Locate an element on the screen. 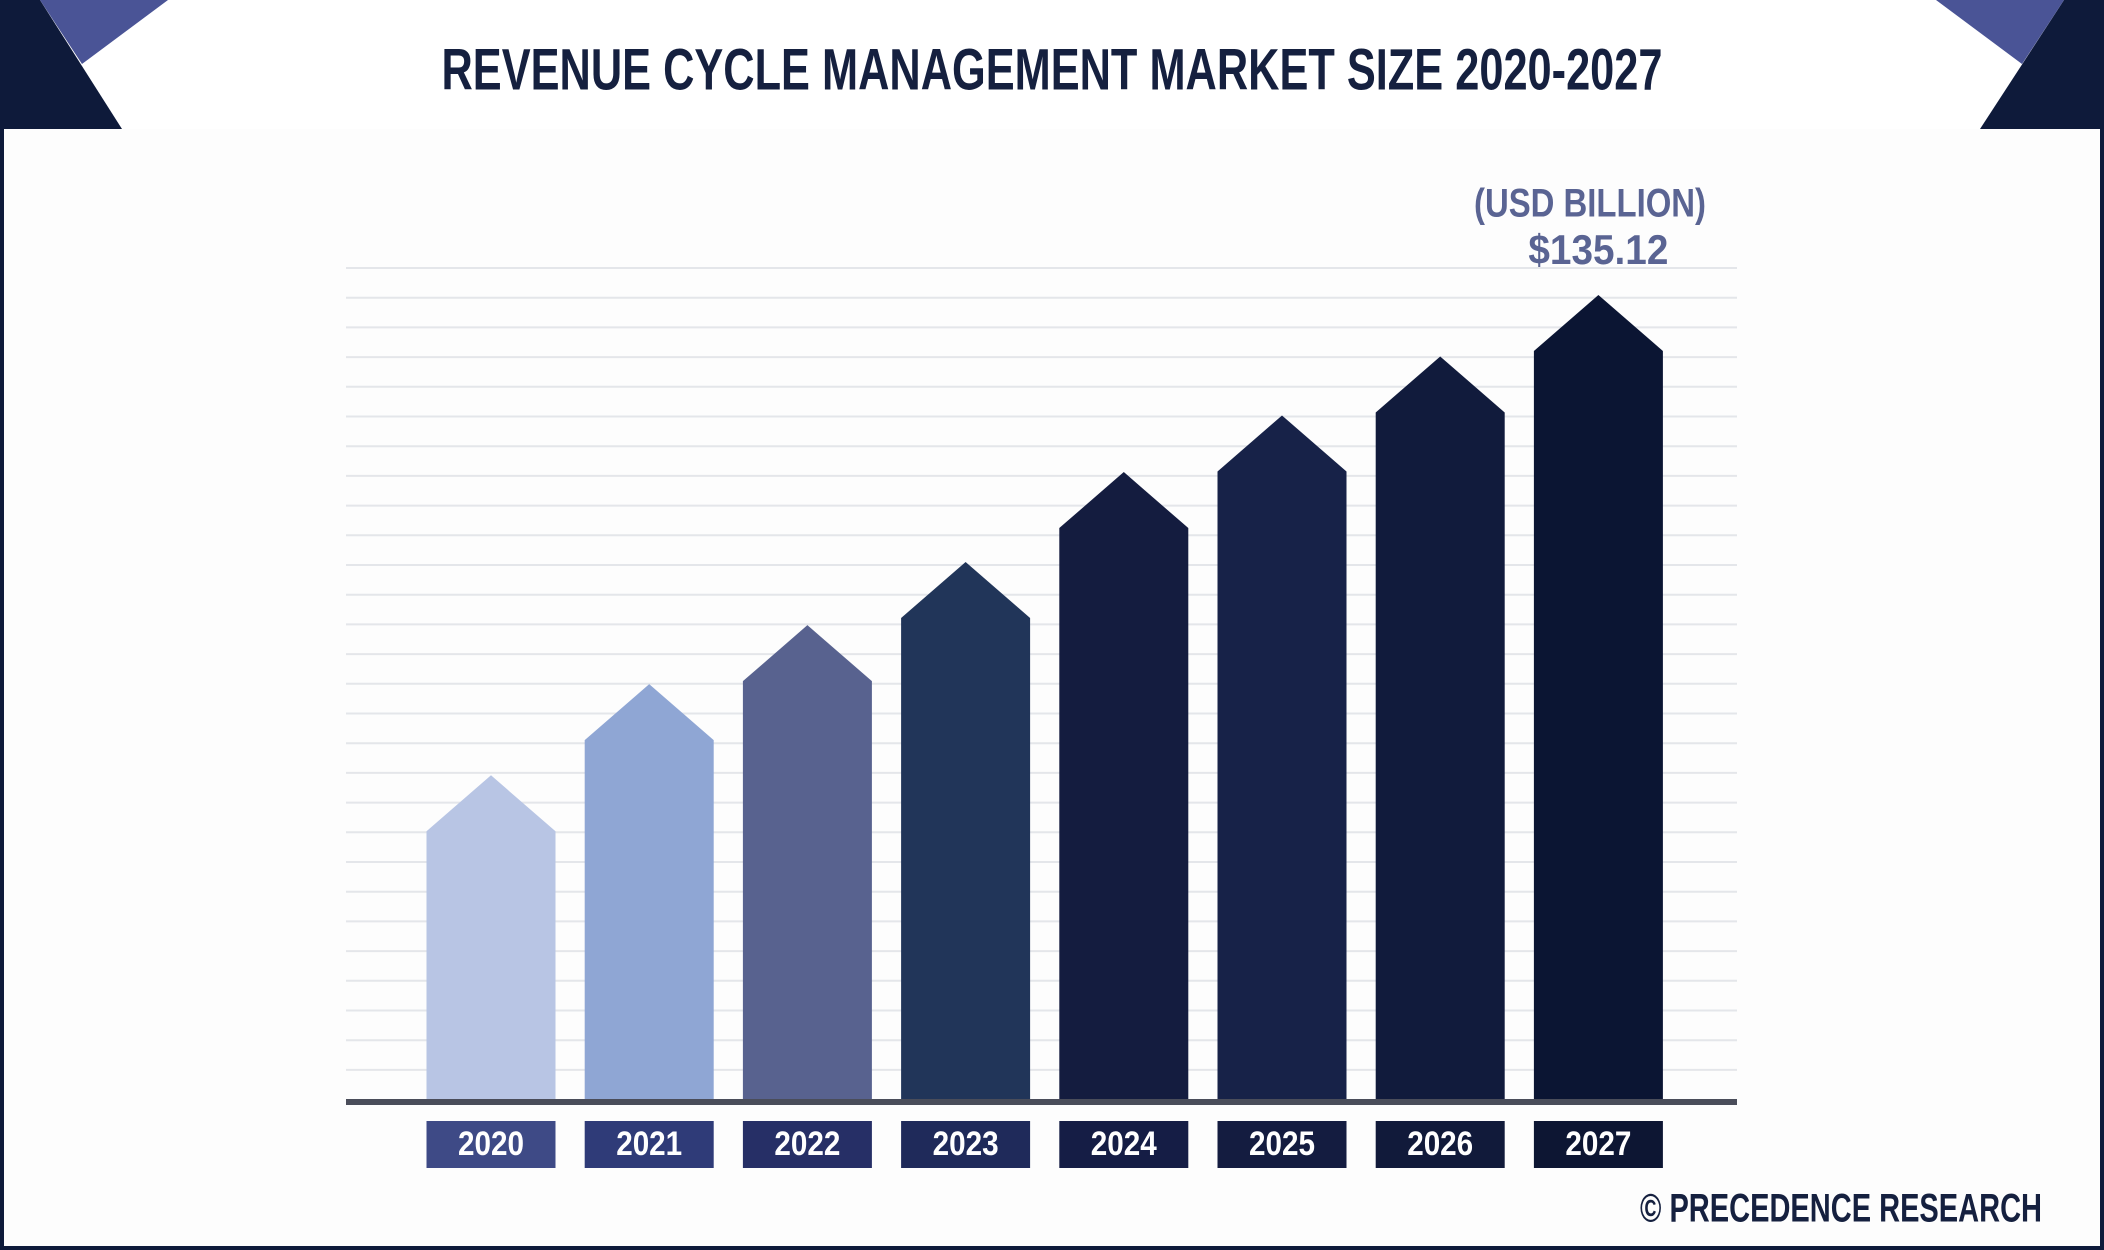 The width and height of the screenshot is (2104, 1250). x-tick-label: 2023 is located at coordinates (966, 1144).